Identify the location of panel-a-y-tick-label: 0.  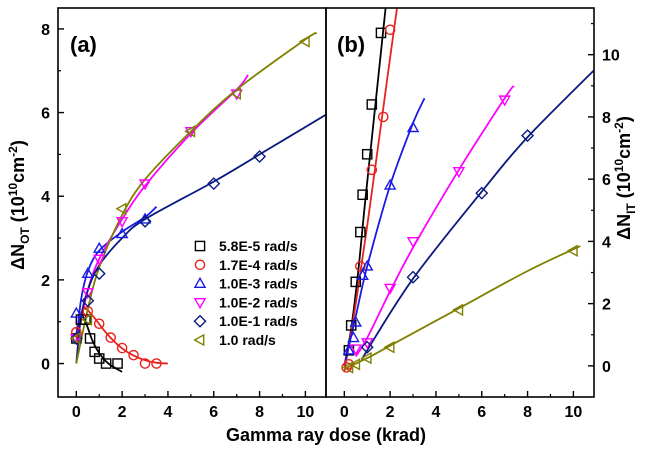
(45, 365).